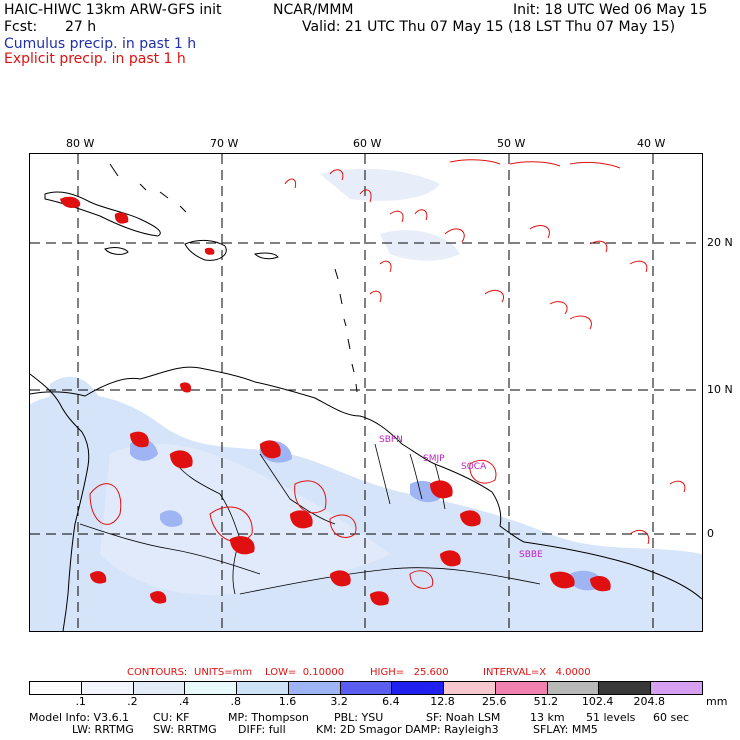  I want to click on precip-colorbar, so click(366, 688).